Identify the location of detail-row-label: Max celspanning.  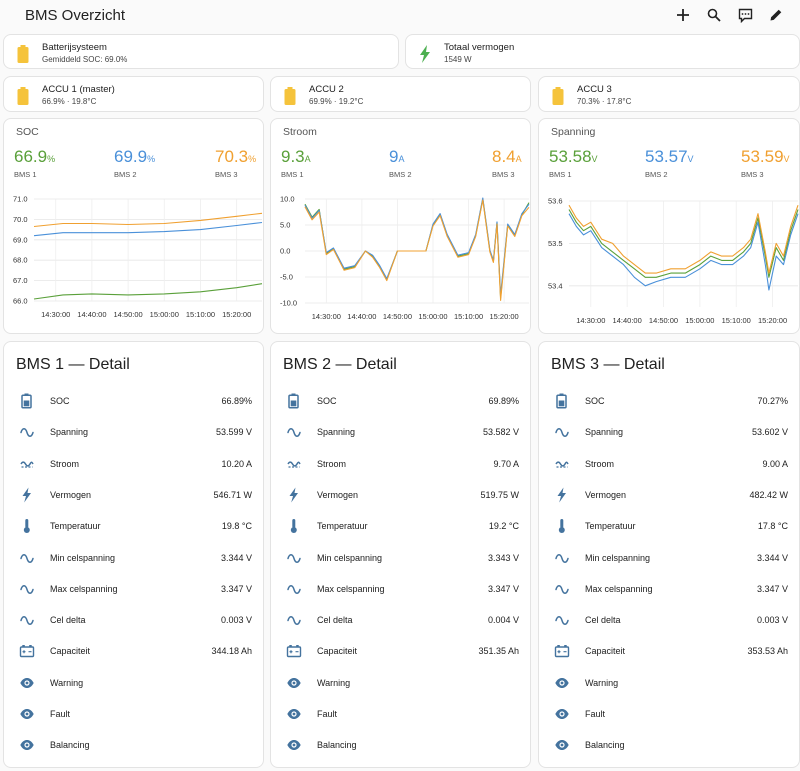
(351, 588).